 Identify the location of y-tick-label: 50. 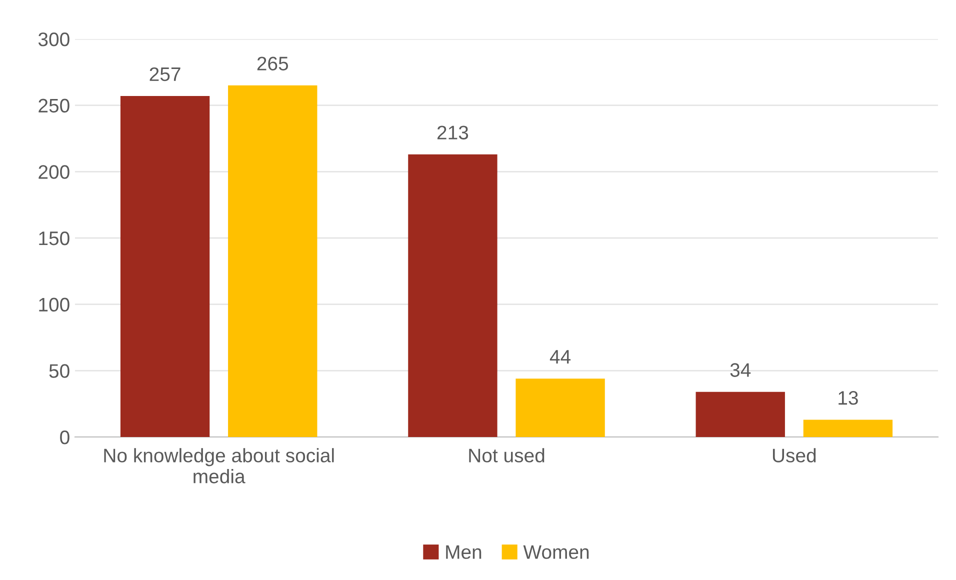
(59, 371).